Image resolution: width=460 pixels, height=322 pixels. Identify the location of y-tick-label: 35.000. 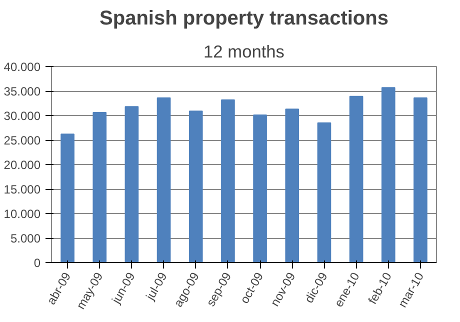
(22, 91).